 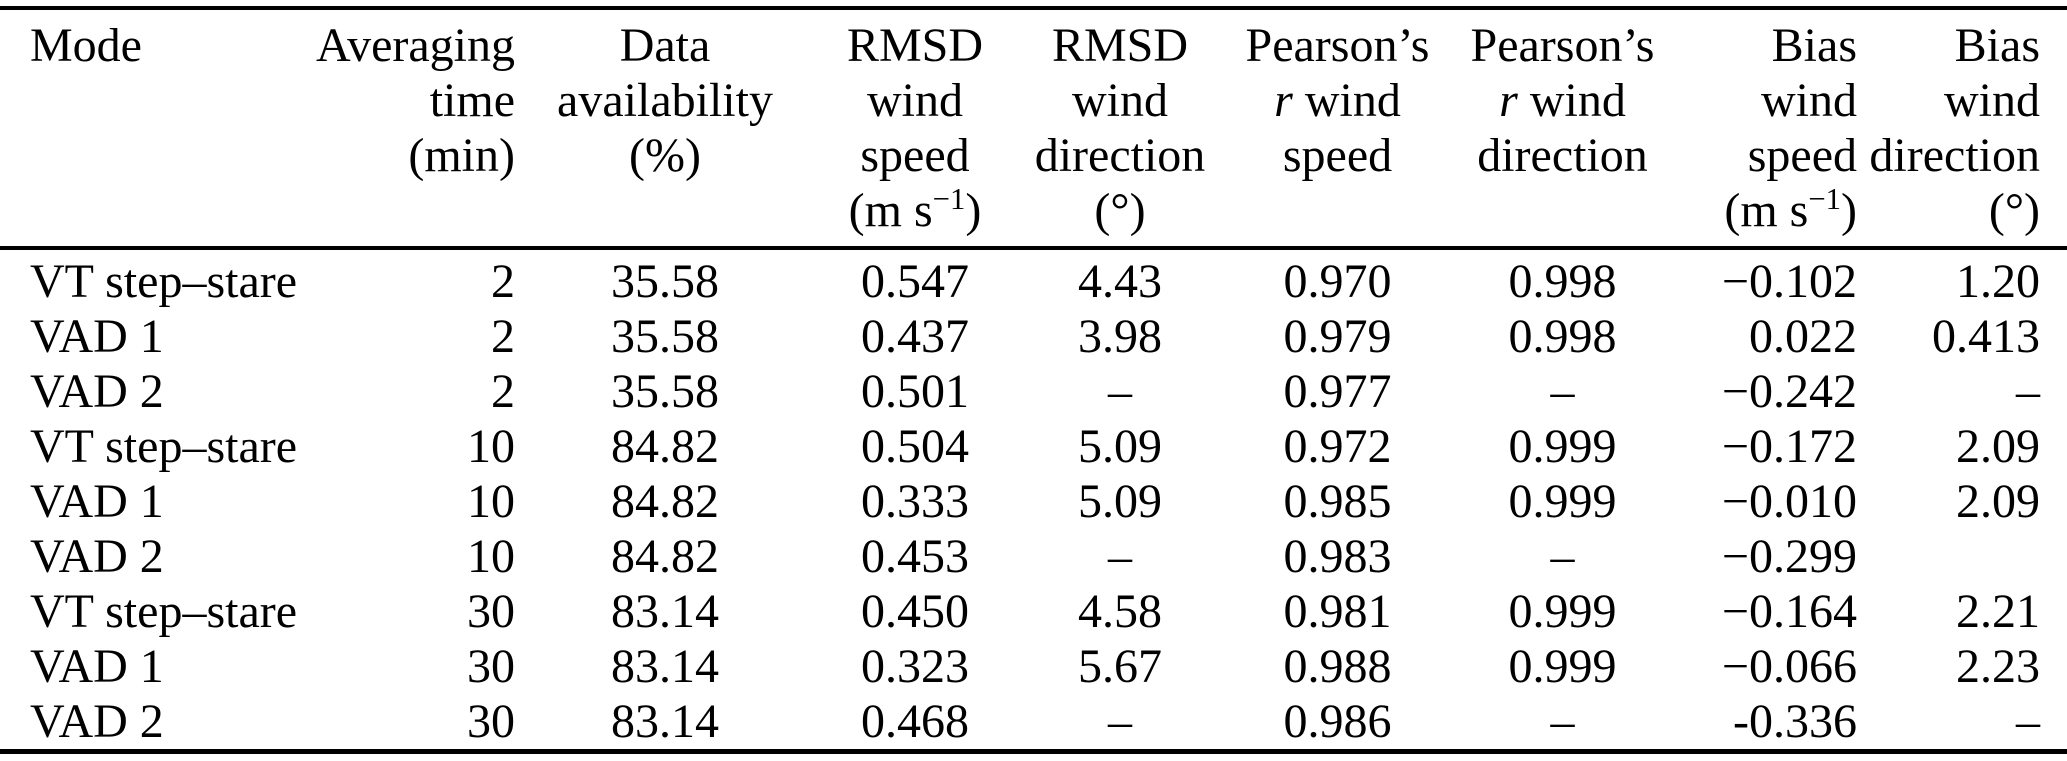 I want to click on cell-rmsd-wind-direction: 5.09, so click(x=1120, y=501).